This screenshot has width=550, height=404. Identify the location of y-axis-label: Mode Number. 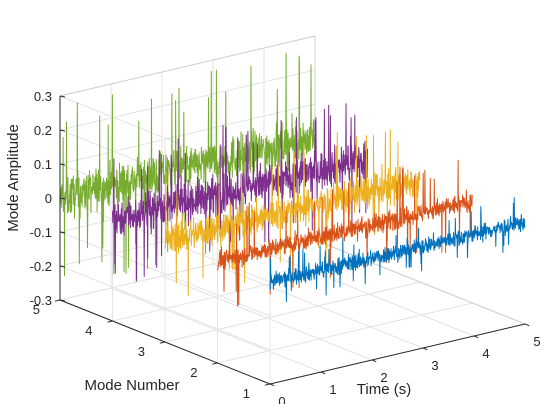
(131, 385).